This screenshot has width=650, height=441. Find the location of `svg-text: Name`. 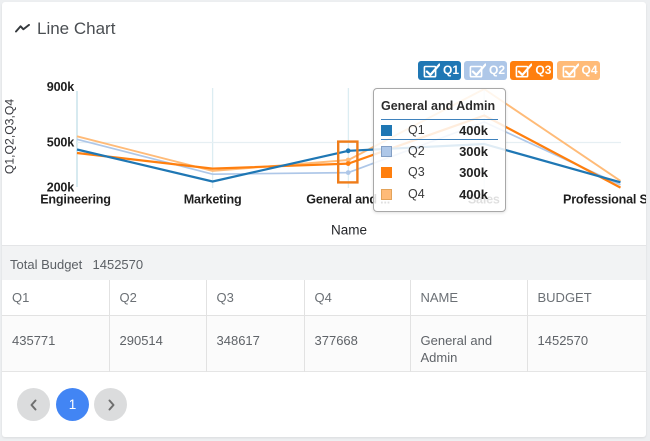

svg-text: Name is located at coordinates (349, 230).